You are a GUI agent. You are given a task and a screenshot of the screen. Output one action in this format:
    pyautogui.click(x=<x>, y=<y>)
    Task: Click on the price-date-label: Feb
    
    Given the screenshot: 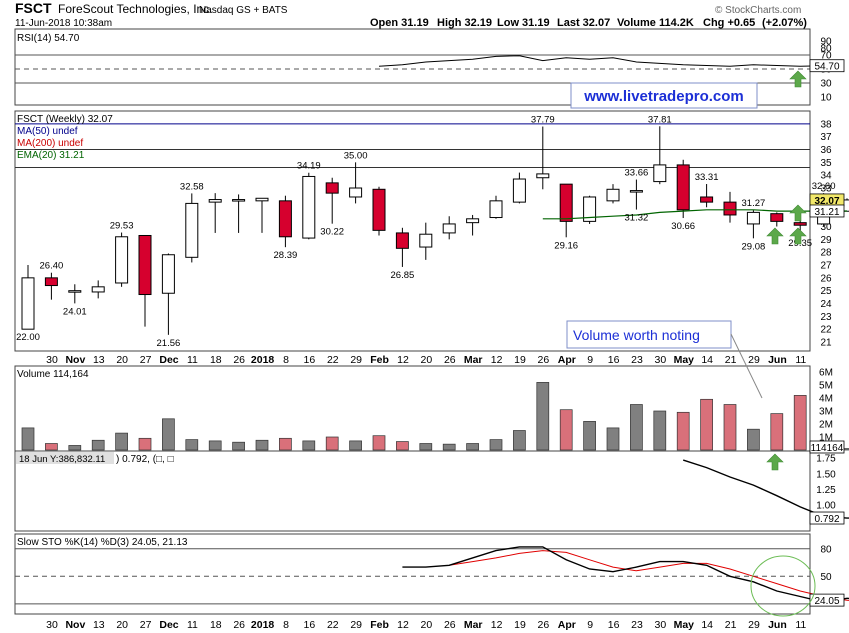 What is the action you would take?
    pyautogui.click(x=379, y=360)
    